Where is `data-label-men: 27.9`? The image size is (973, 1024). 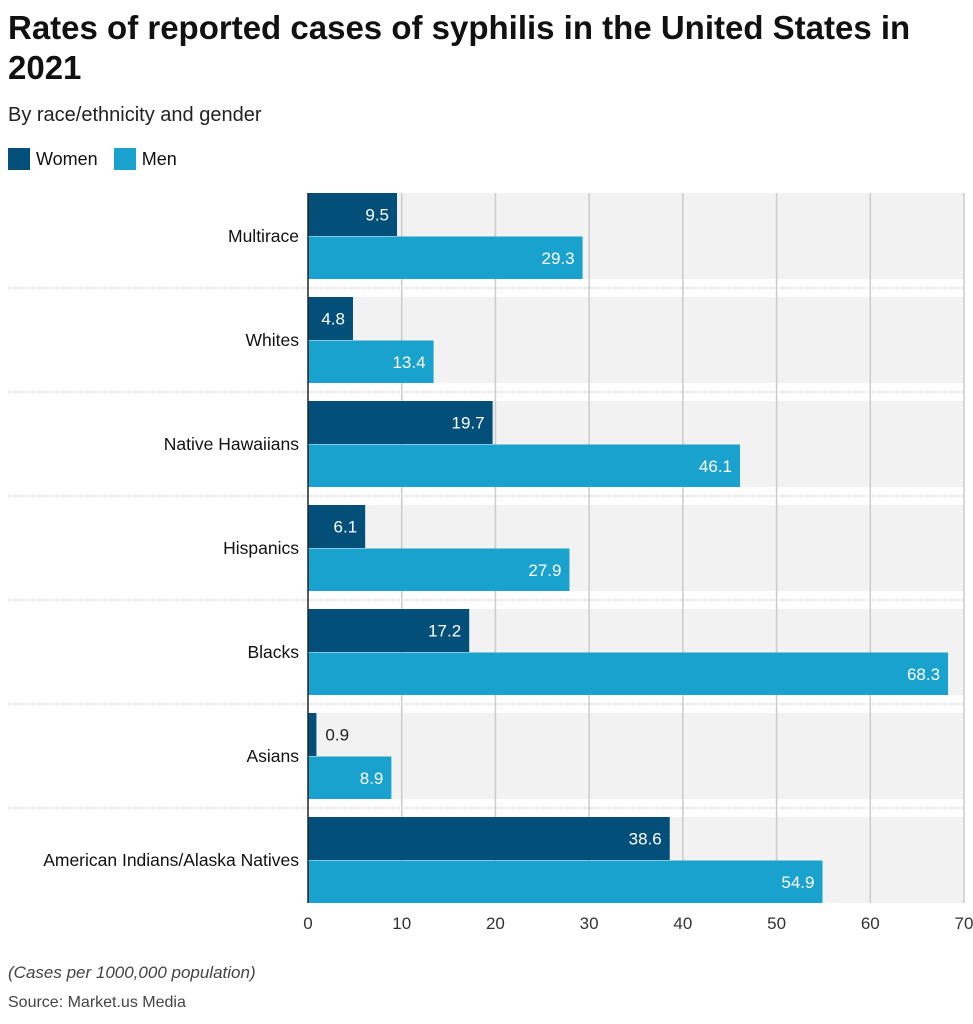
data-label-men: 27.9 is located at coordinates (544, 570).